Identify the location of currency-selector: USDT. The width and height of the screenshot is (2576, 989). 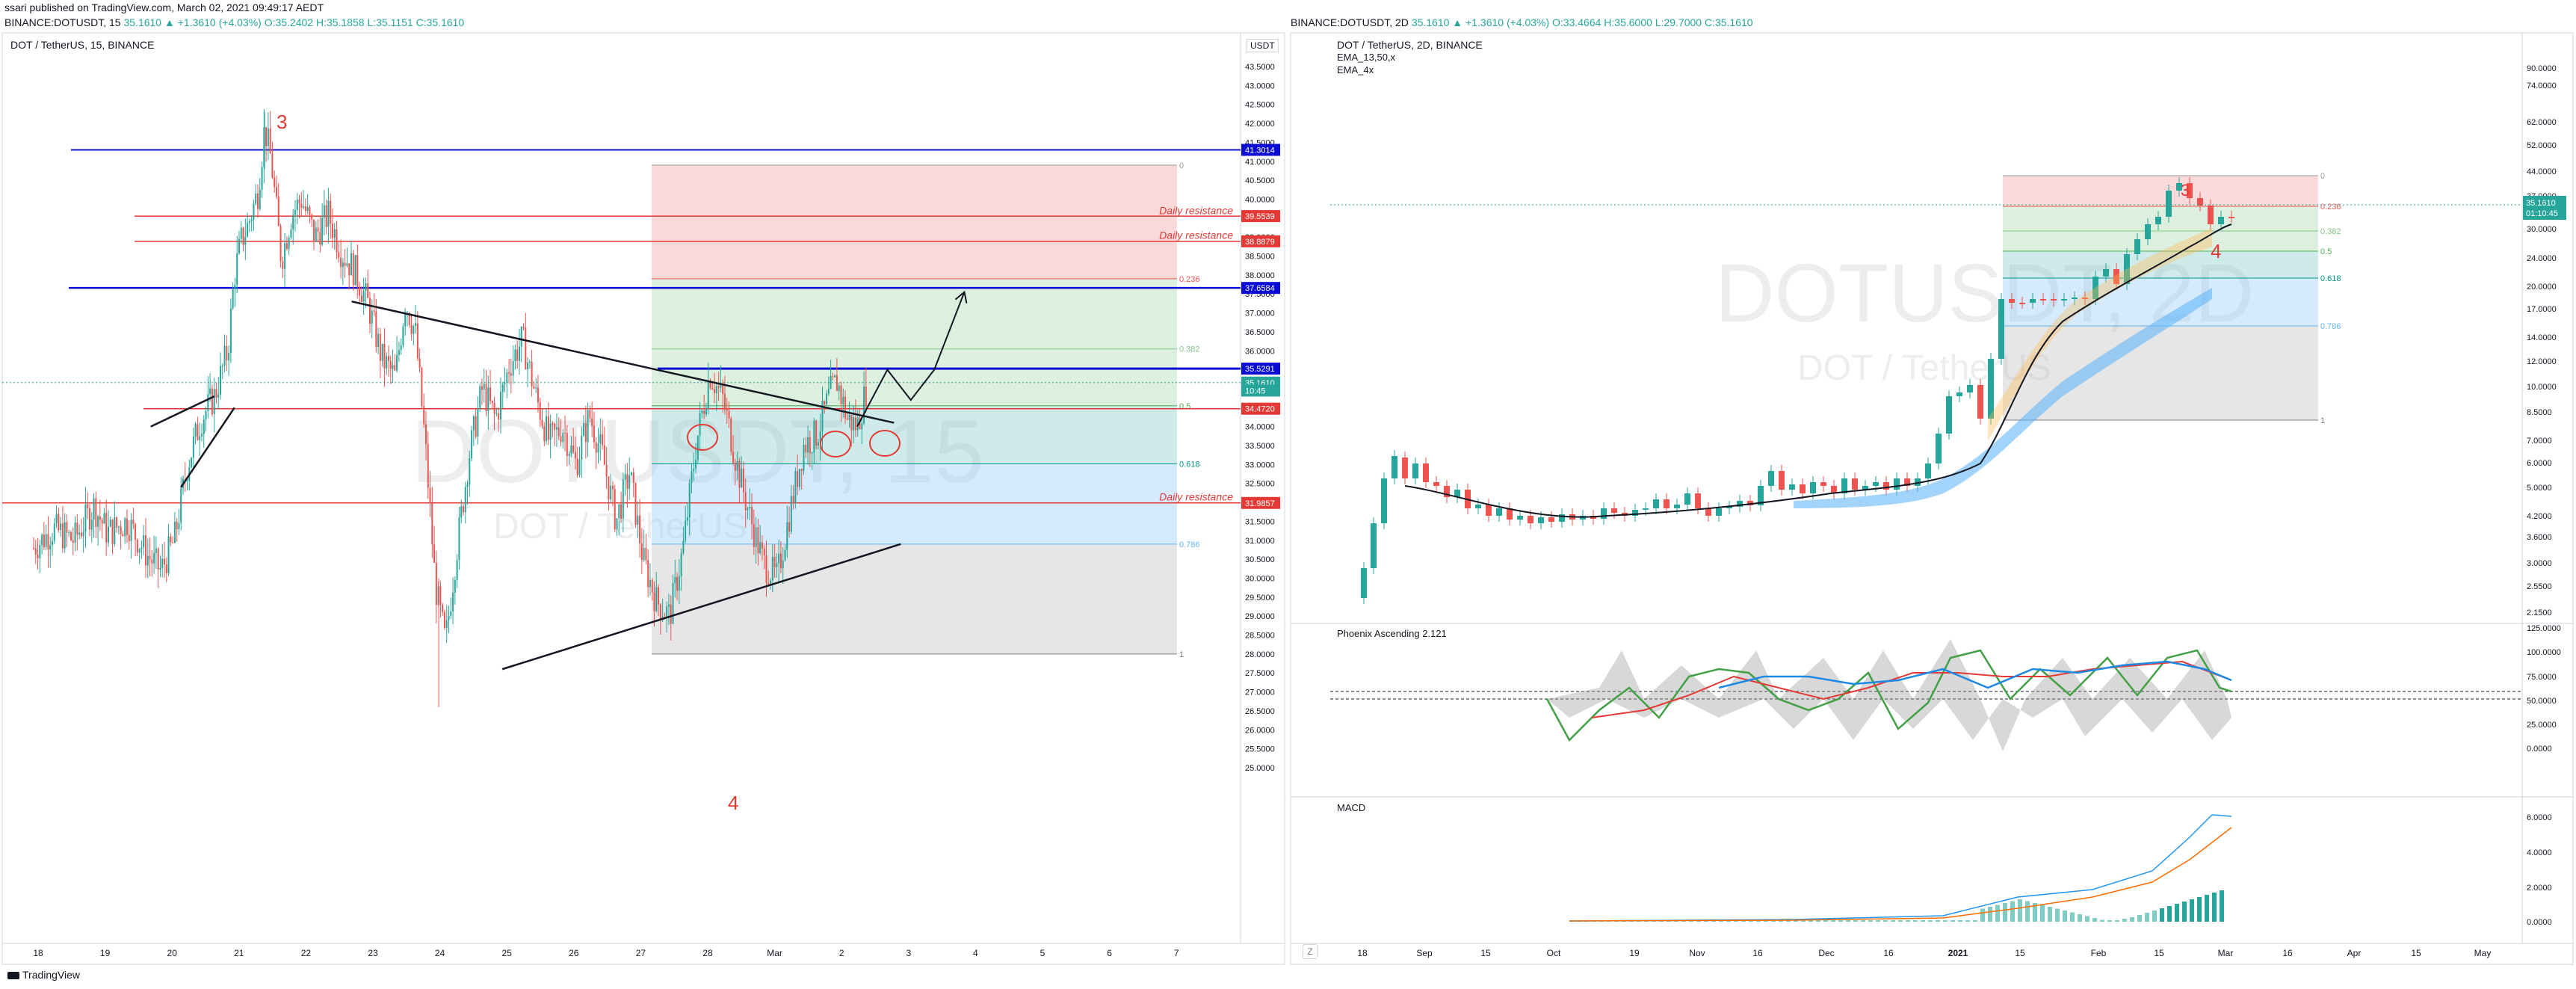
(1263, 45).